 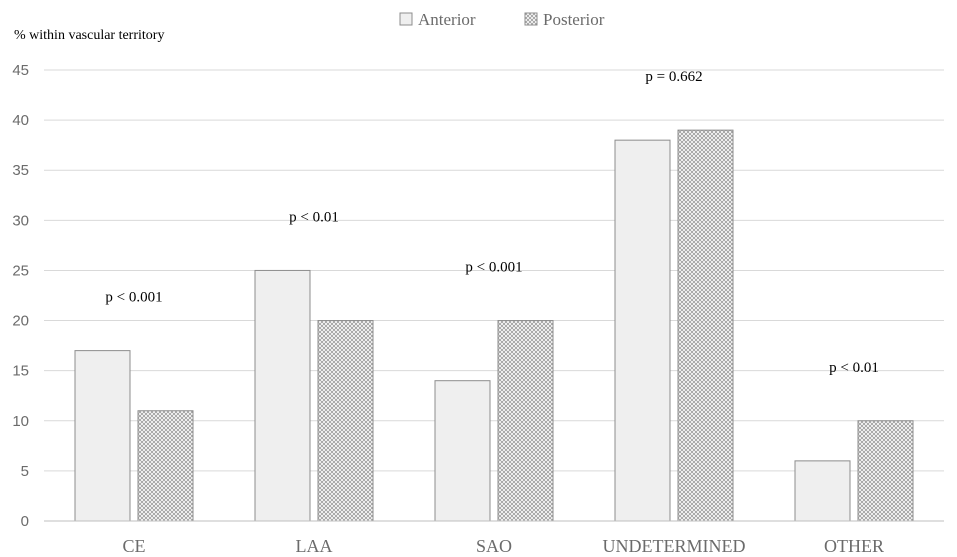 What do you see at coordinates (20, 296) in the screenshot?
I see `y-tick-labels: 0 5 10 15 20 25 30 35 40 45` at bounding box center [20, 296].